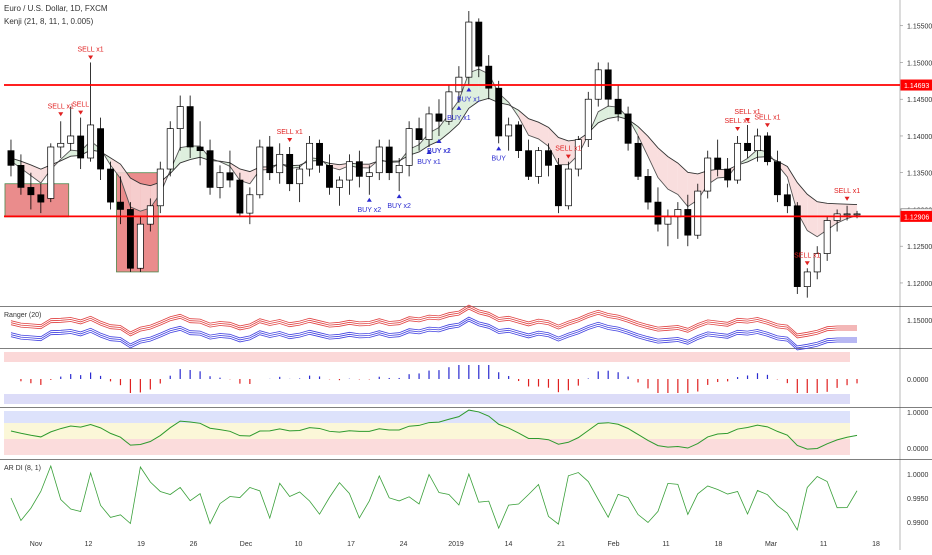  I want to click on time-tick-label: Nov, so click(36, 544).